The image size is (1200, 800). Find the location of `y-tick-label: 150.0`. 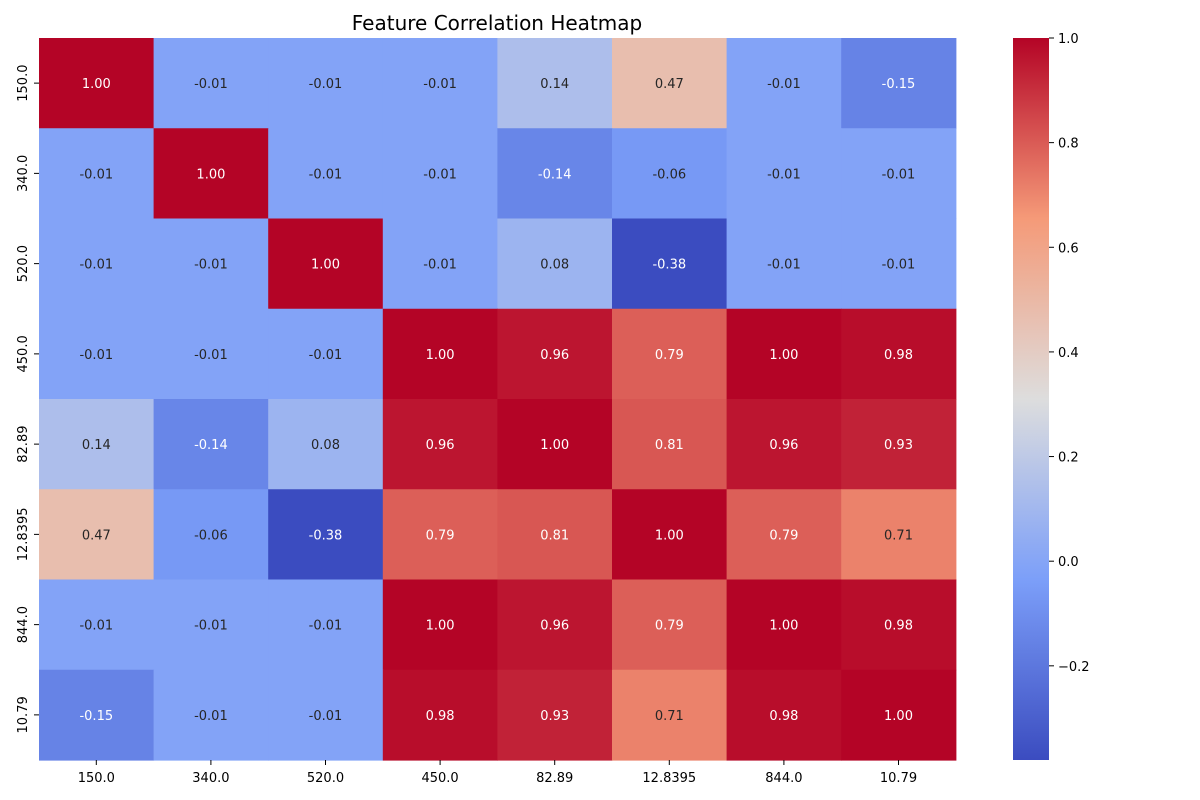

y-tick-label: 150.0 is located at coordinates (23, 83).